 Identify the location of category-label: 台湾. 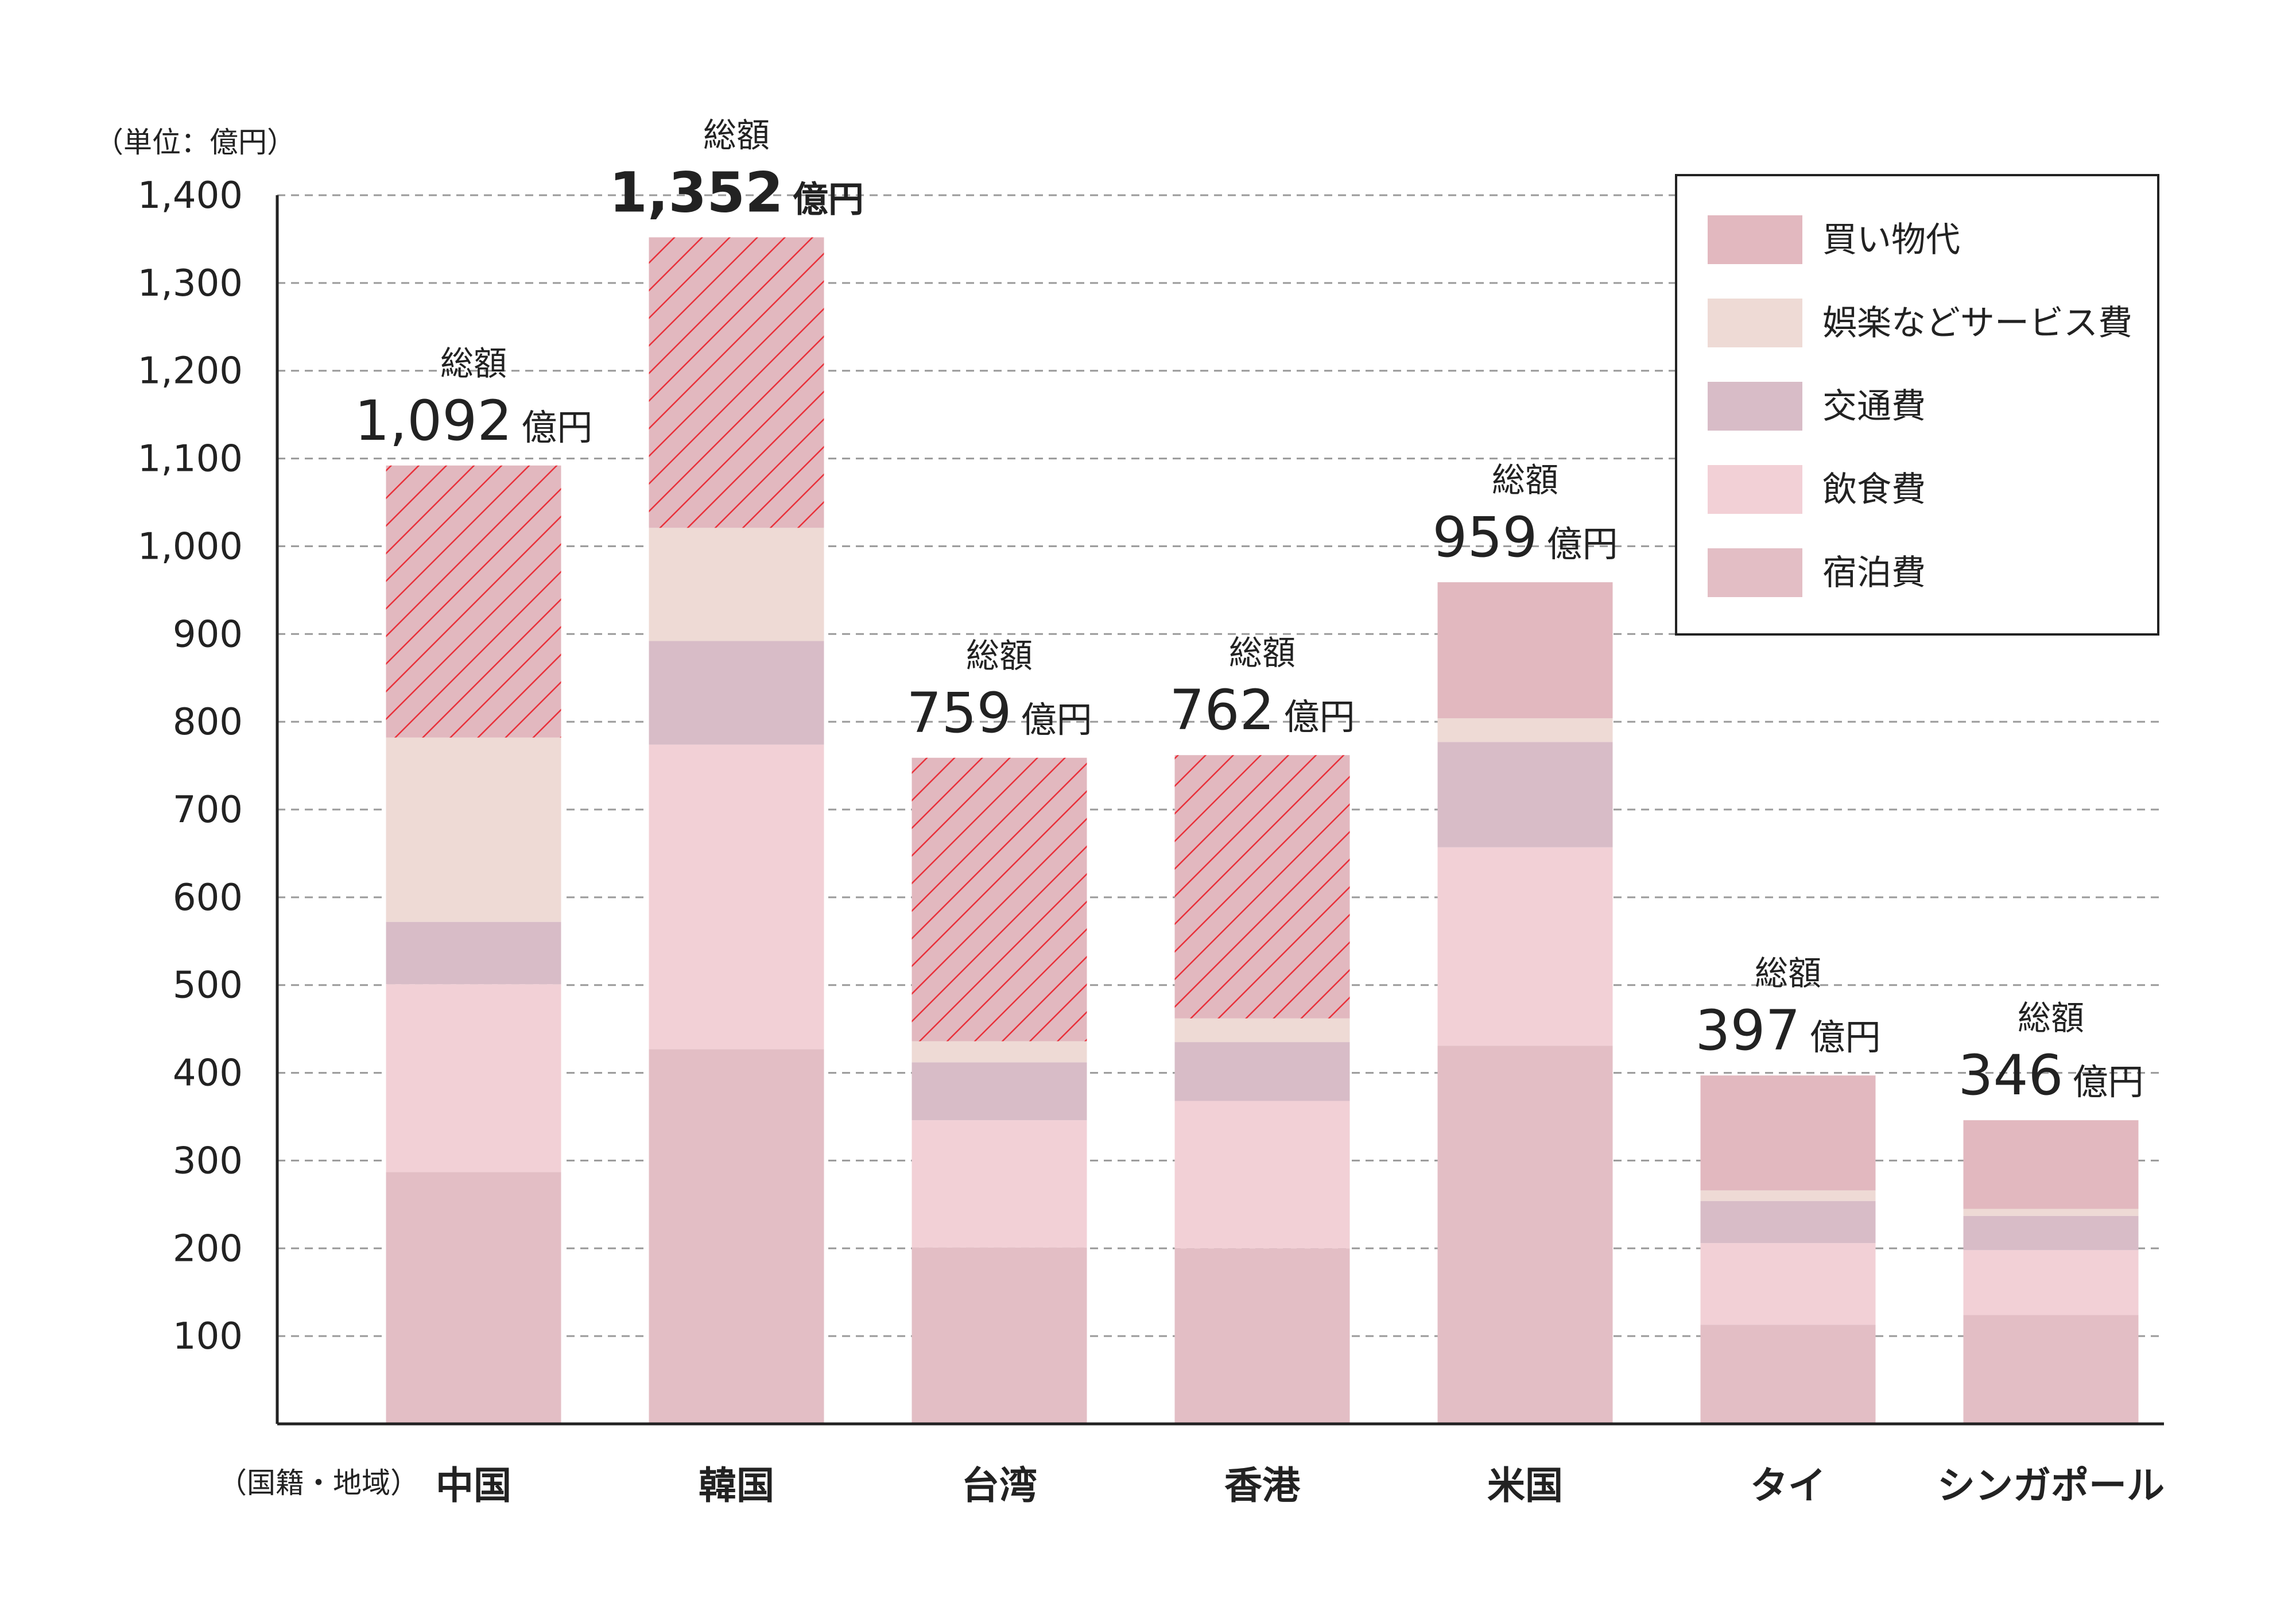
(999, 1486).